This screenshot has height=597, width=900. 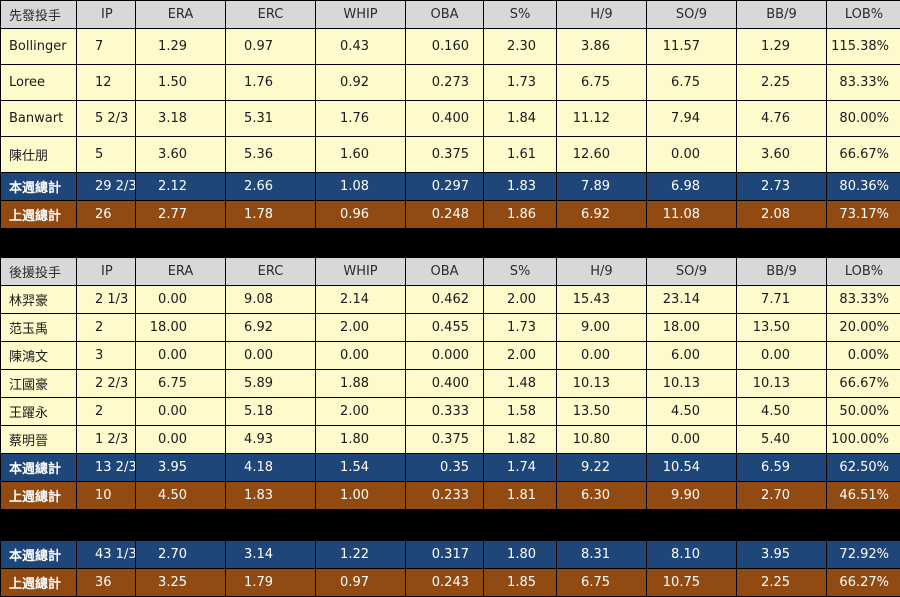 I want to click on stat-s-pct: 1.73, so click(x=520, y=327).